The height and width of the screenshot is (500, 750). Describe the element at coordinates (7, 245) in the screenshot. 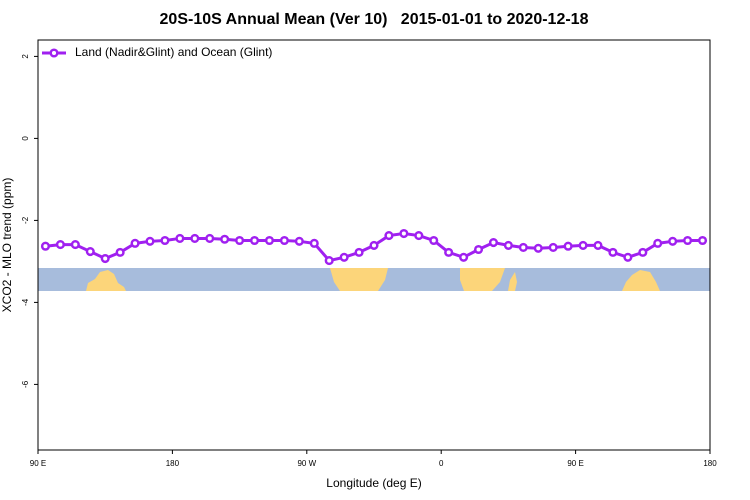

I see `y-axis-label: XCO2 - MLO trend (ppm)` at that location.